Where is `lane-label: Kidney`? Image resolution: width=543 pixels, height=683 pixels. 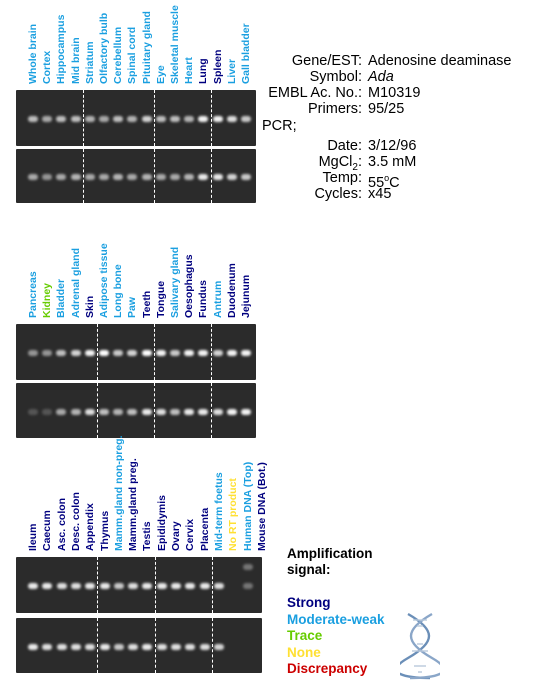 lane-label: Kidney is located at coordinates (47, 300).